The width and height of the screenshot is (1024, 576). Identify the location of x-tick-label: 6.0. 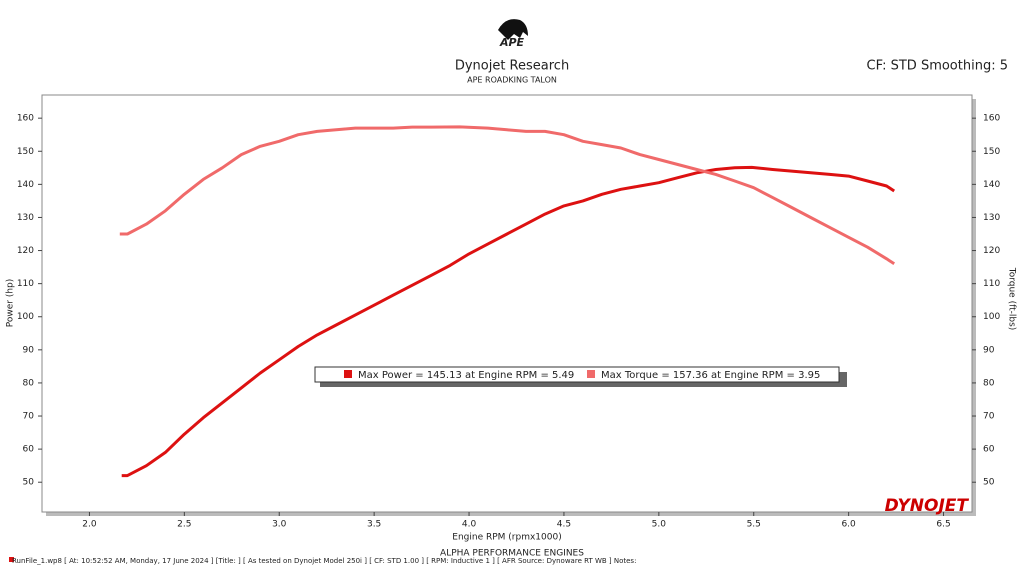
(848, 525).